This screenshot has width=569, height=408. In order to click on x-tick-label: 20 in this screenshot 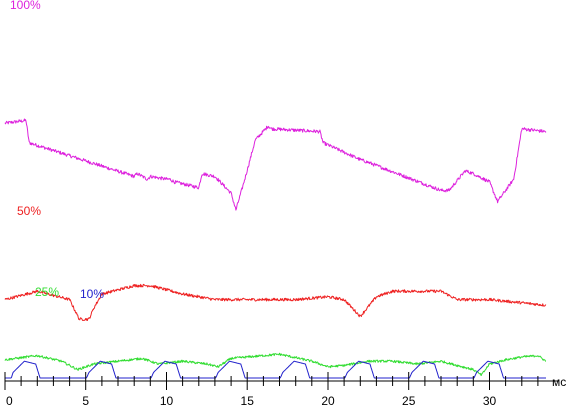, I will do `click(328, 401)`.